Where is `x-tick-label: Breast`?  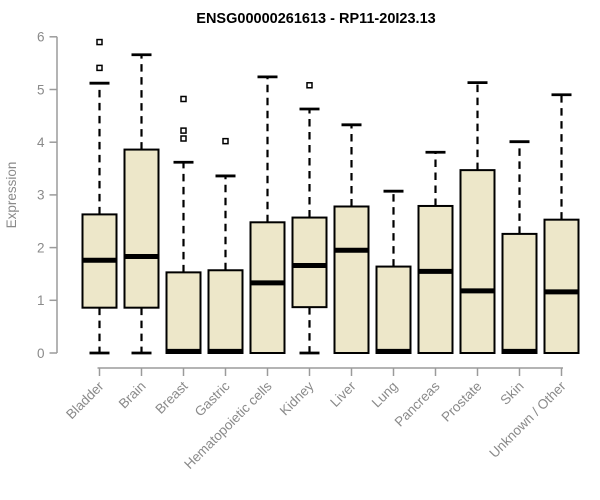
x-tick-label: Breast is located at coordinates (171, 397).